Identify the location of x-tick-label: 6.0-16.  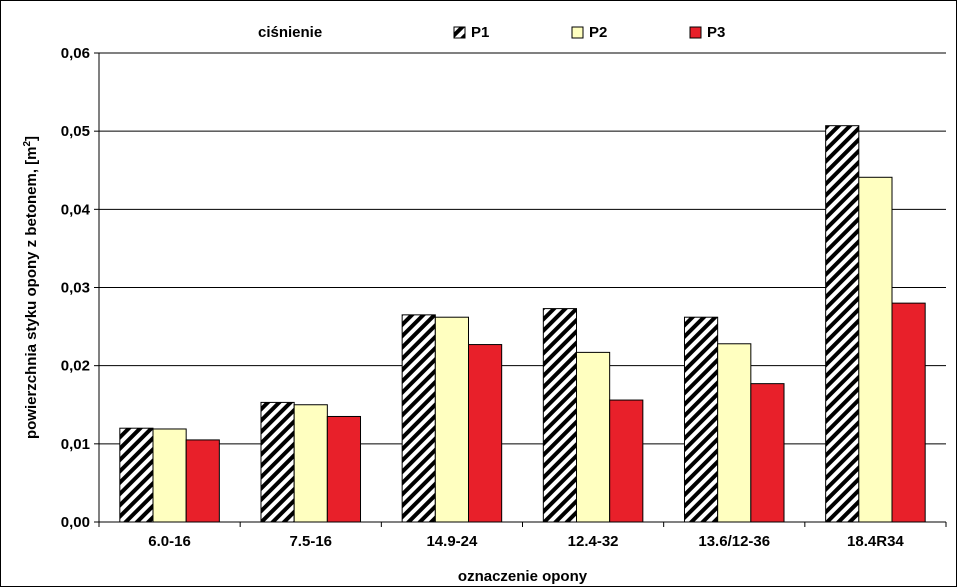
(169, 541).